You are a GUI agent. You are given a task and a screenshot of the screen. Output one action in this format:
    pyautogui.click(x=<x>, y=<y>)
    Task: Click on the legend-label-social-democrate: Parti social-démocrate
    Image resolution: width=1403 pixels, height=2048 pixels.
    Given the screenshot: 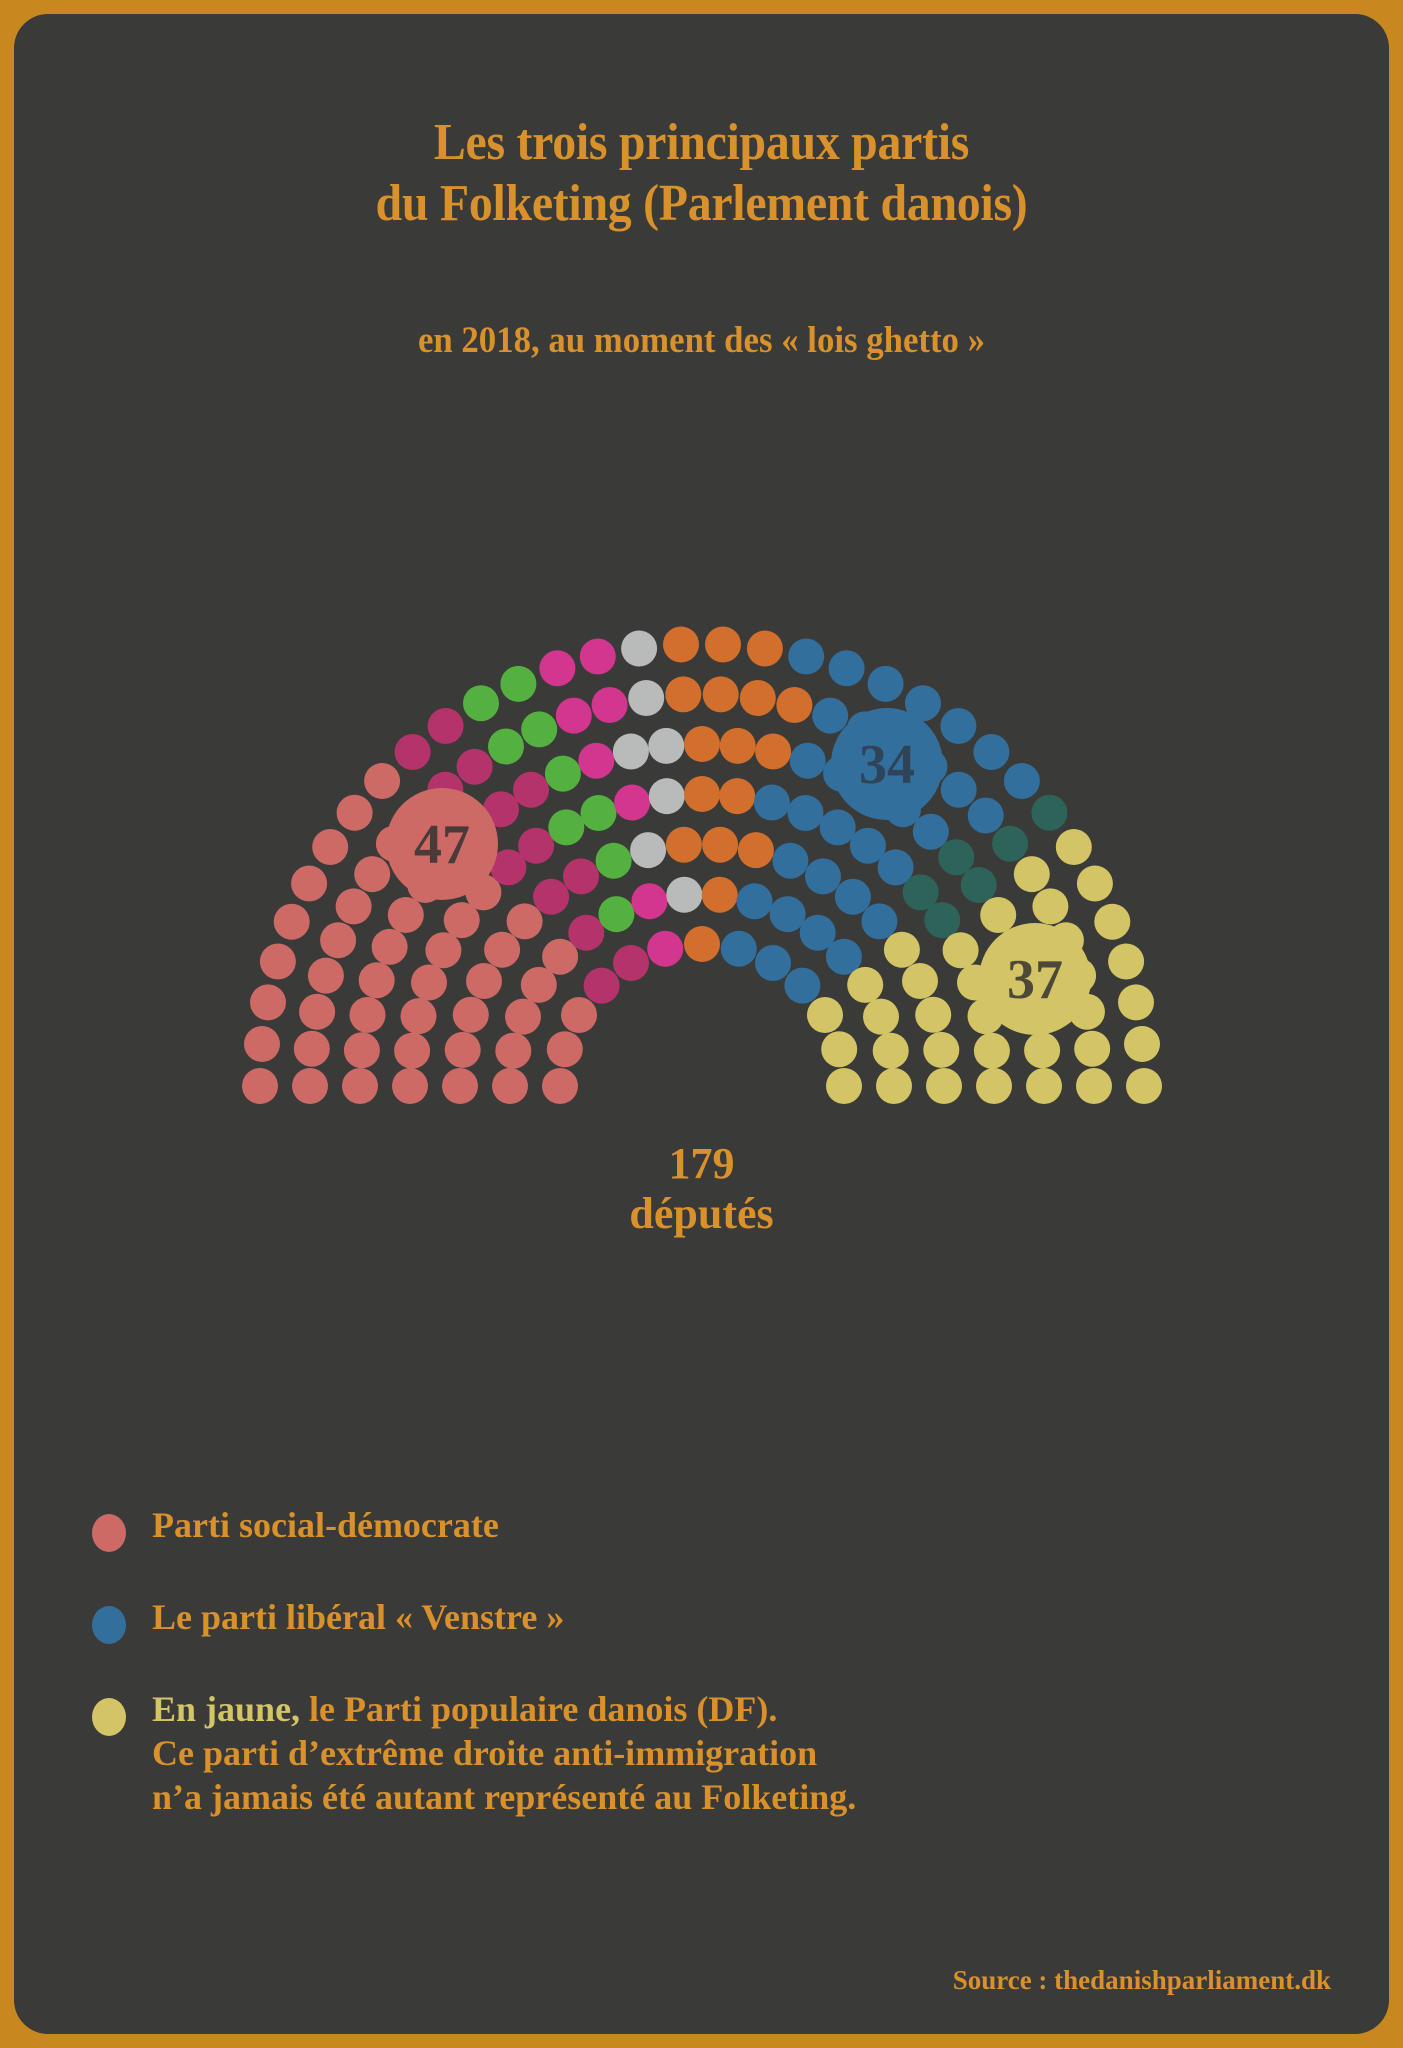 What is the action you would take?
    pyautogui.click(x=325, y=1526)
    